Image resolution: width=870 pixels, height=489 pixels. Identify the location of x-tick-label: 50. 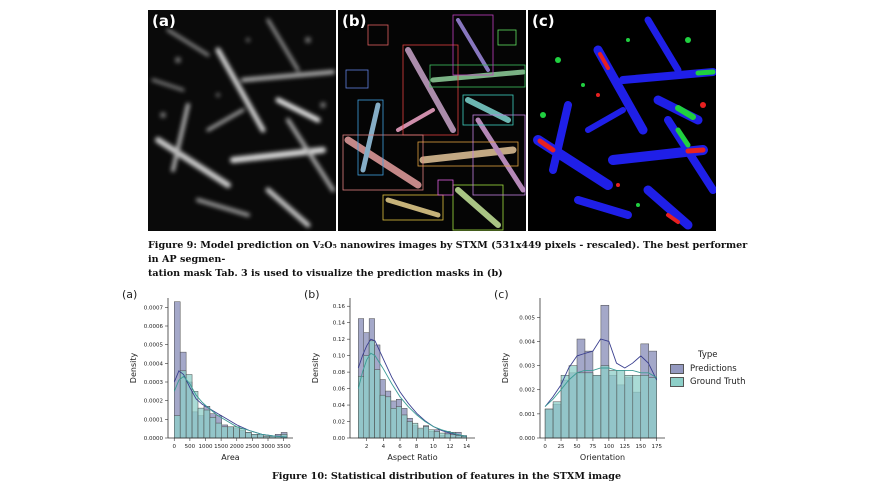
(576, 447).